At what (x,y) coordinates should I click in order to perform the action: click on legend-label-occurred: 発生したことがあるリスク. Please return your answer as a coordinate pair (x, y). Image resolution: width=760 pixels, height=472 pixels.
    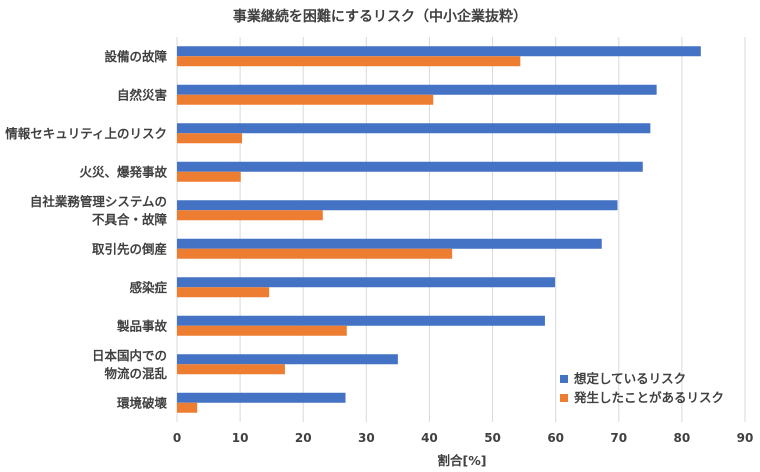
    Looking at the image, I should click on (648, 397).